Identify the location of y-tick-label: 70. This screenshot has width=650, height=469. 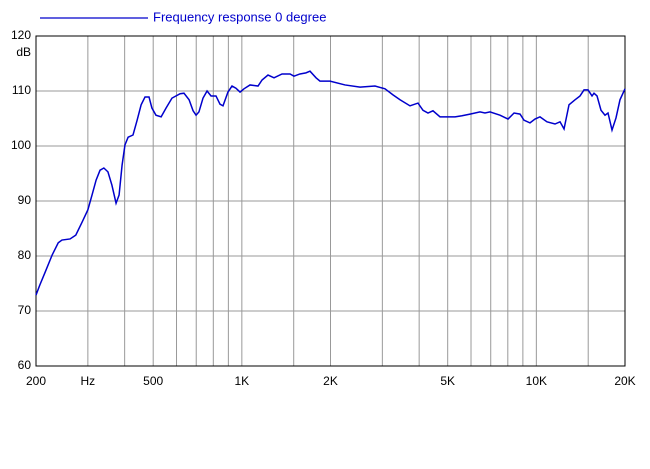
(25, 310).